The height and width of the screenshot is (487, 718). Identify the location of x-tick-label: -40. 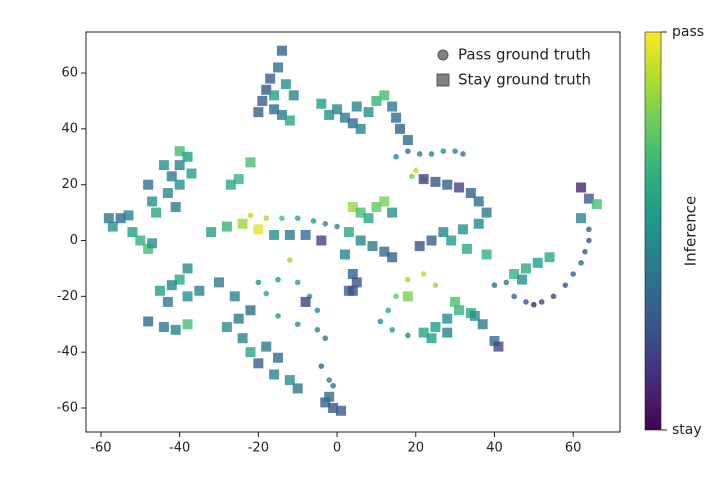
(179, 448).